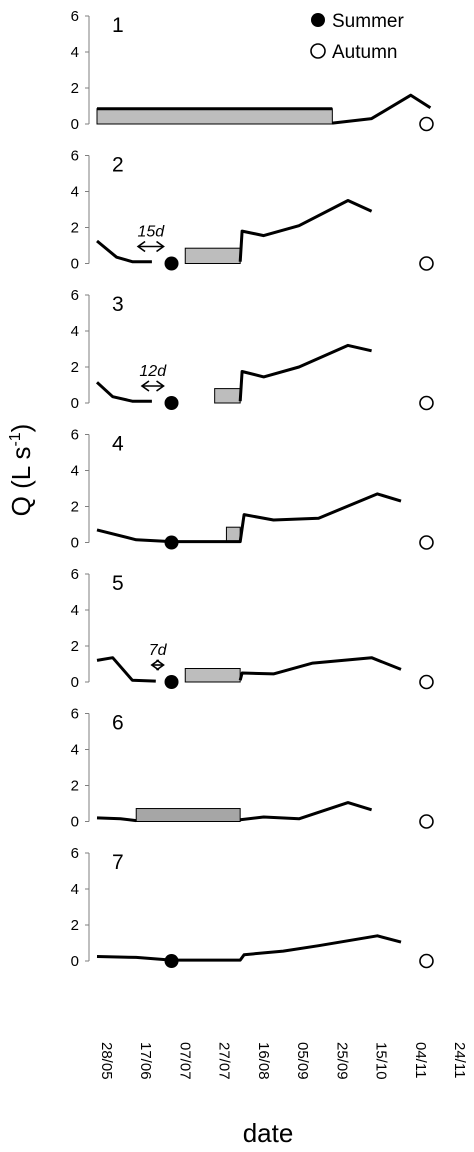 The image size is (474, 1152). I want to click on panel-label: 7, so click(118, 862).